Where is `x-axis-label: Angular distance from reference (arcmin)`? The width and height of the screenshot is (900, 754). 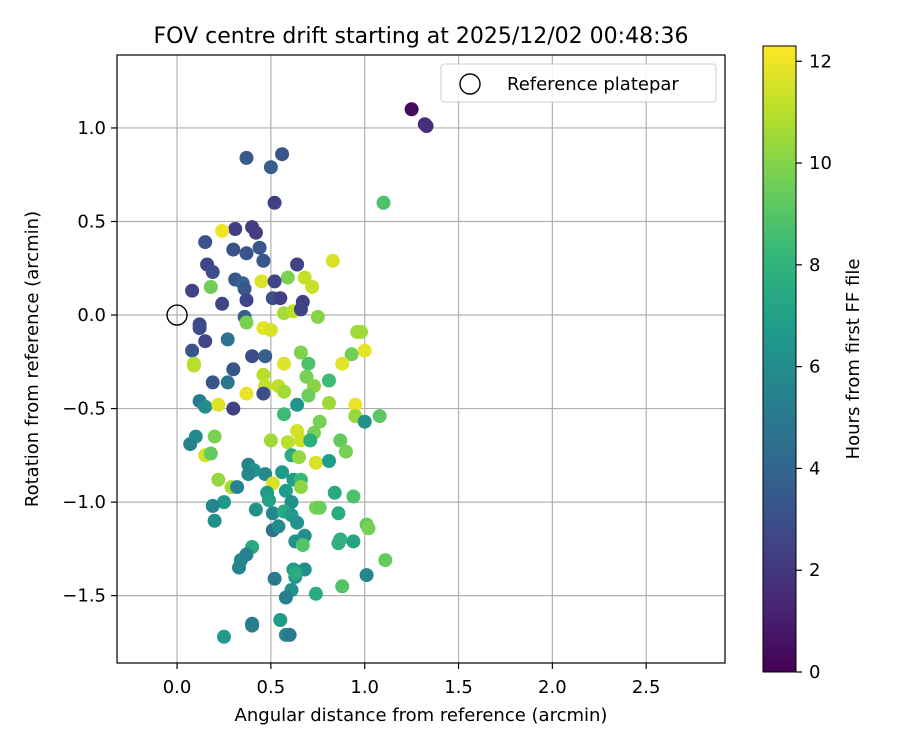
x-axis-label: Angular distance from reference (arcmin) is located at coordinates (421, 715).